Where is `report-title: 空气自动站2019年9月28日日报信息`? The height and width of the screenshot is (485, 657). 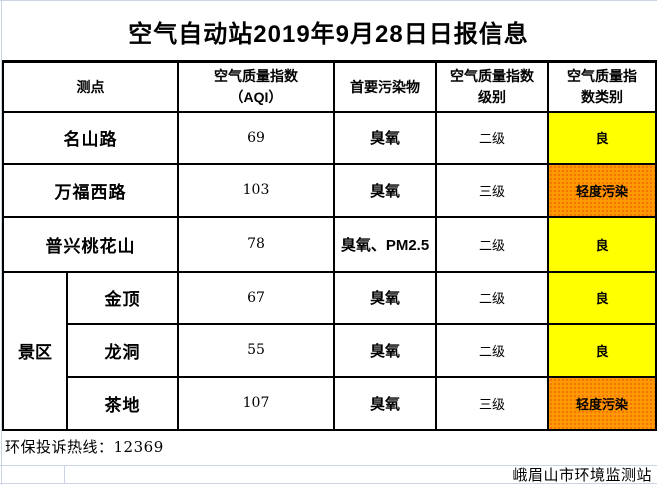 report-title: 空气自动站2019年9月28日日报信息 is located at coordinates (328, 34).